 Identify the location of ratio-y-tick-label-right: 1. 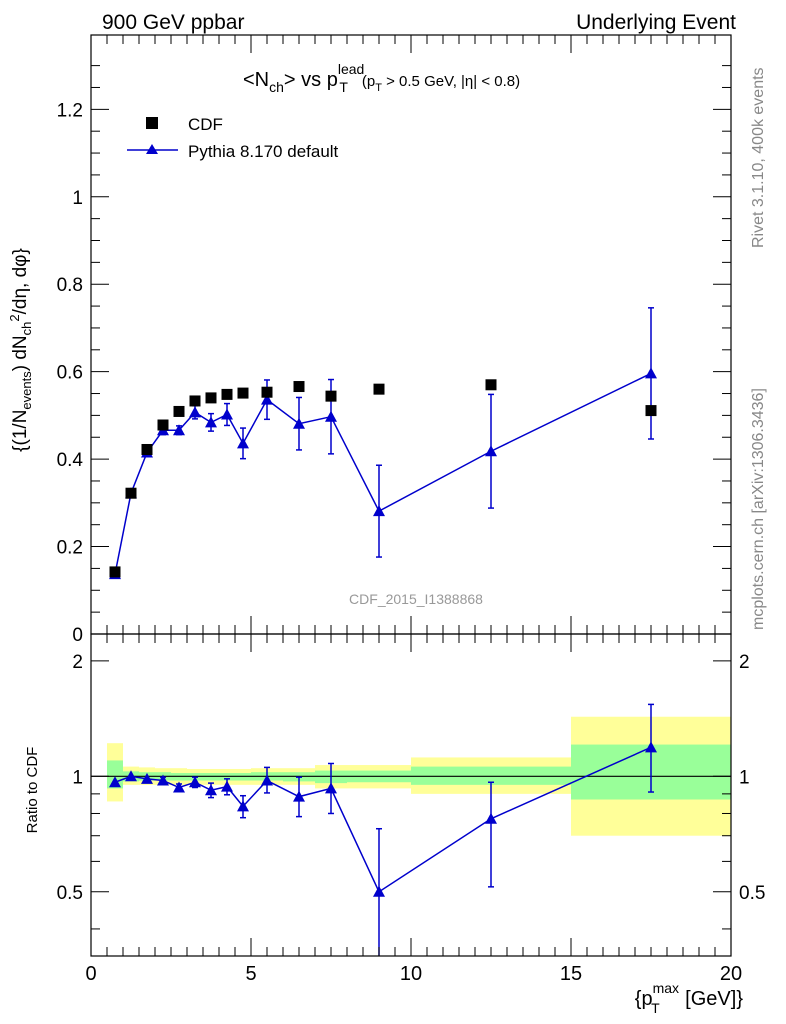
(744, 777).